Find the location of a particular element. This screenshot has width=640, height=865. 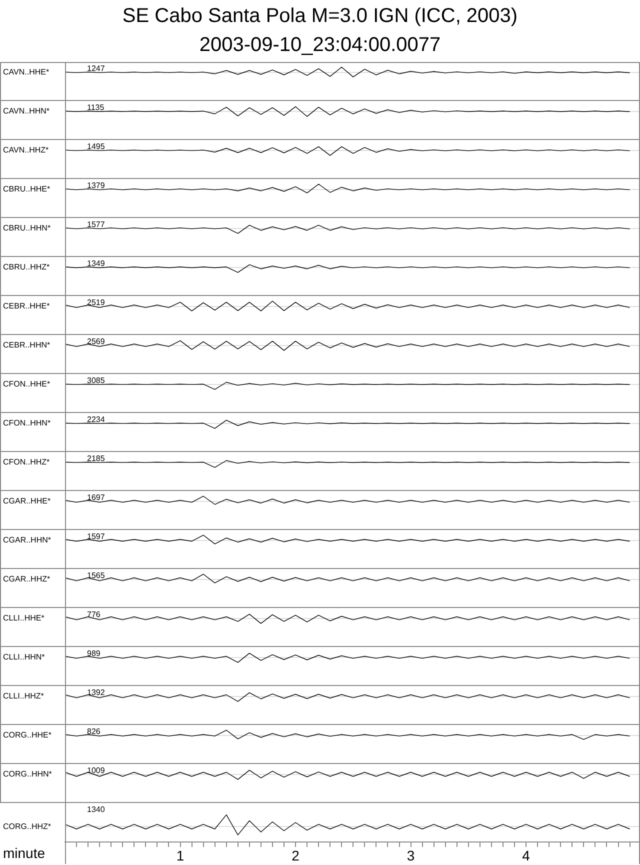

chart-title: SE Cabo Santa Pola M=3.0 IGN (ICC, 2003) is located at coordinates (320, 16).